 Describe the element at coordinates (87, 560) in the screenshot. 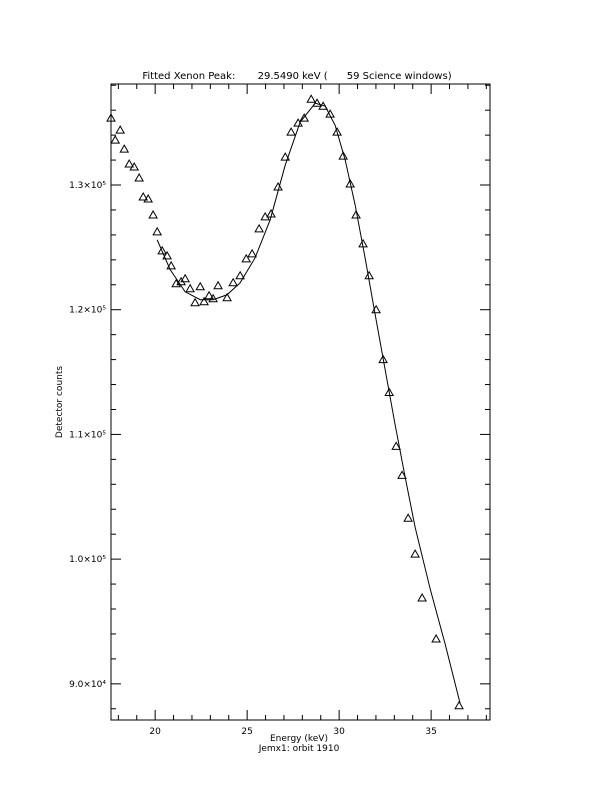

I see `y-tick-label: 1.0×10⁵` at that location.